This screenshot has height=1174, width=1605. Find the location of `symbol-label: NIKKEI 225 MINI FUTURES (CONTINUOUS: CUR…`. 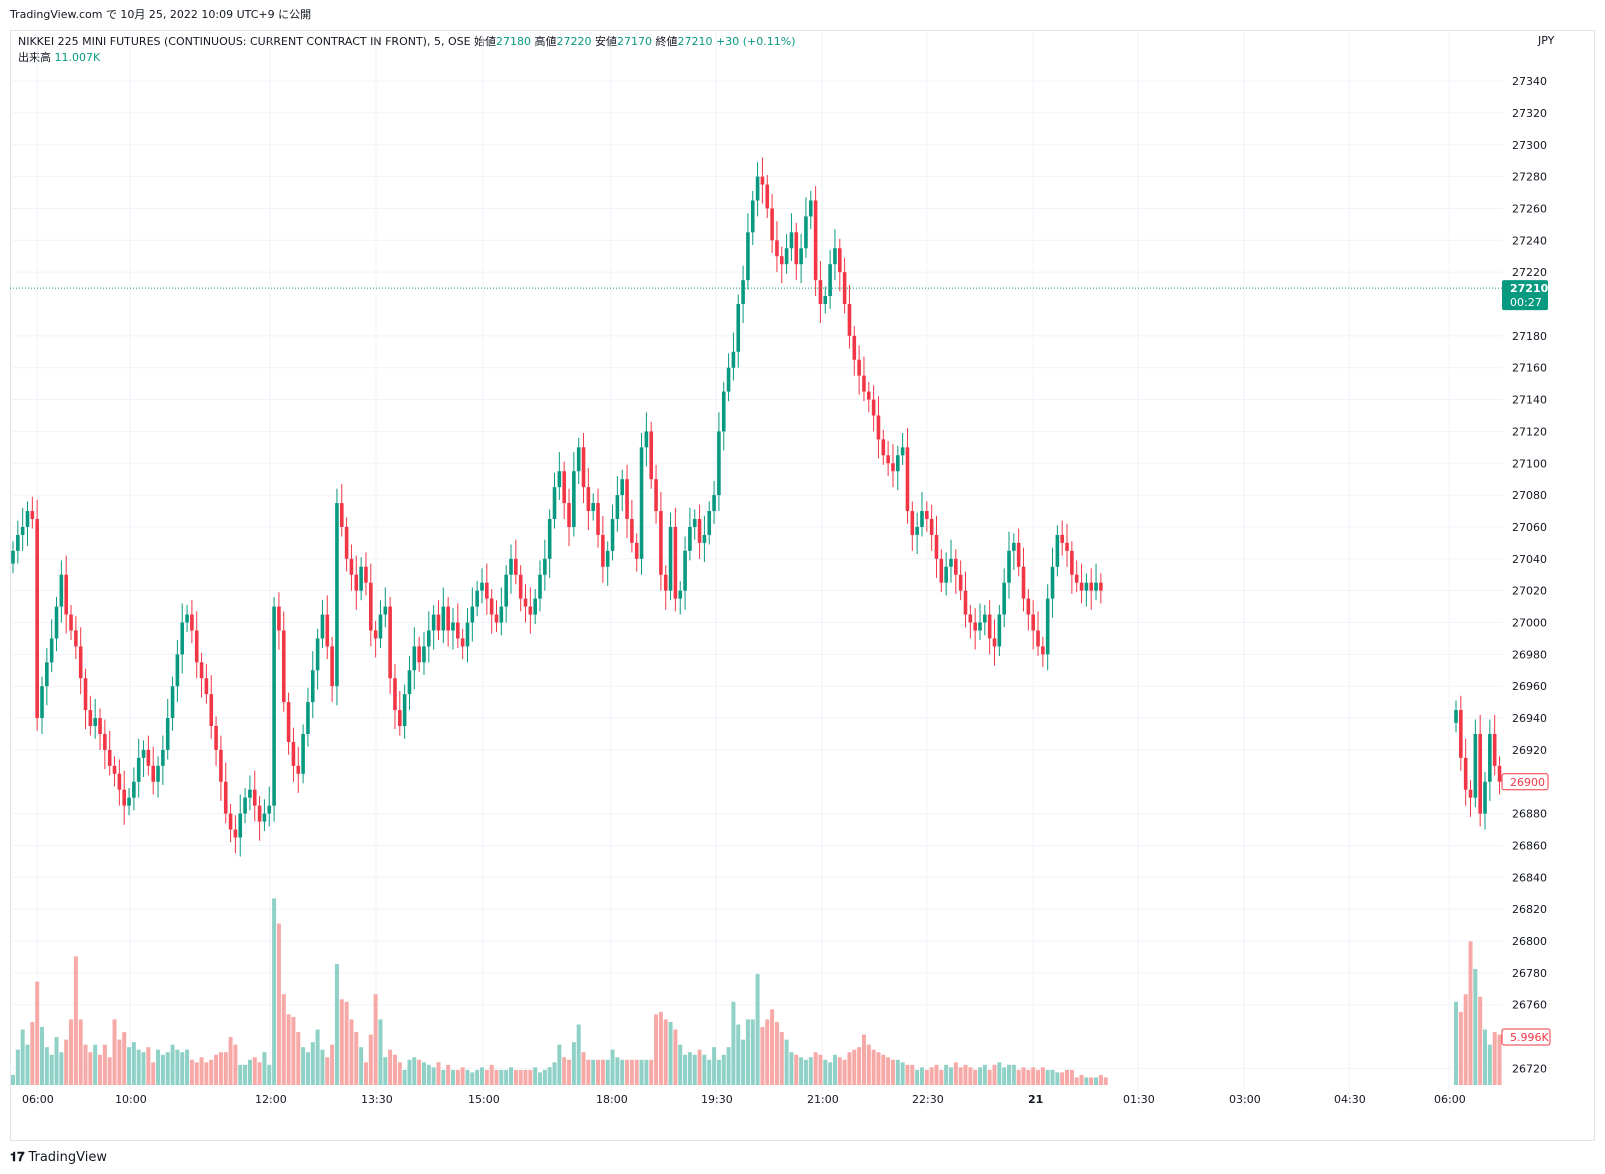

symbol-label: NIKKEI 225 MINI FUTURES (CONTINUOUS: CUR… is located at coordinates (244, 41).